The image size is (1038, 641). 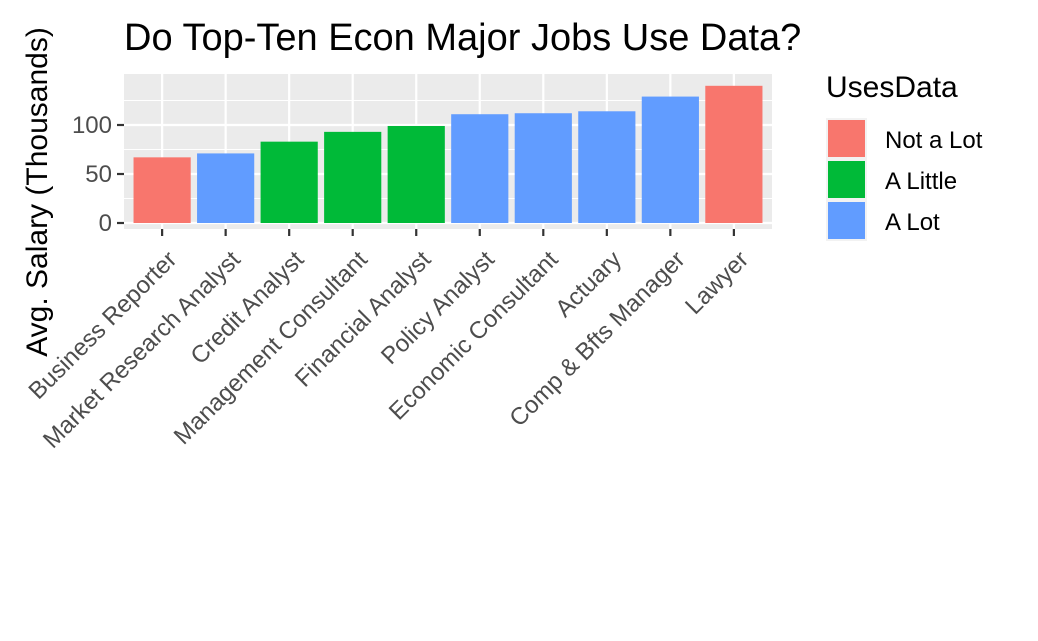 I want to click on legend-label: A Lot, so click(x=912, y=222).